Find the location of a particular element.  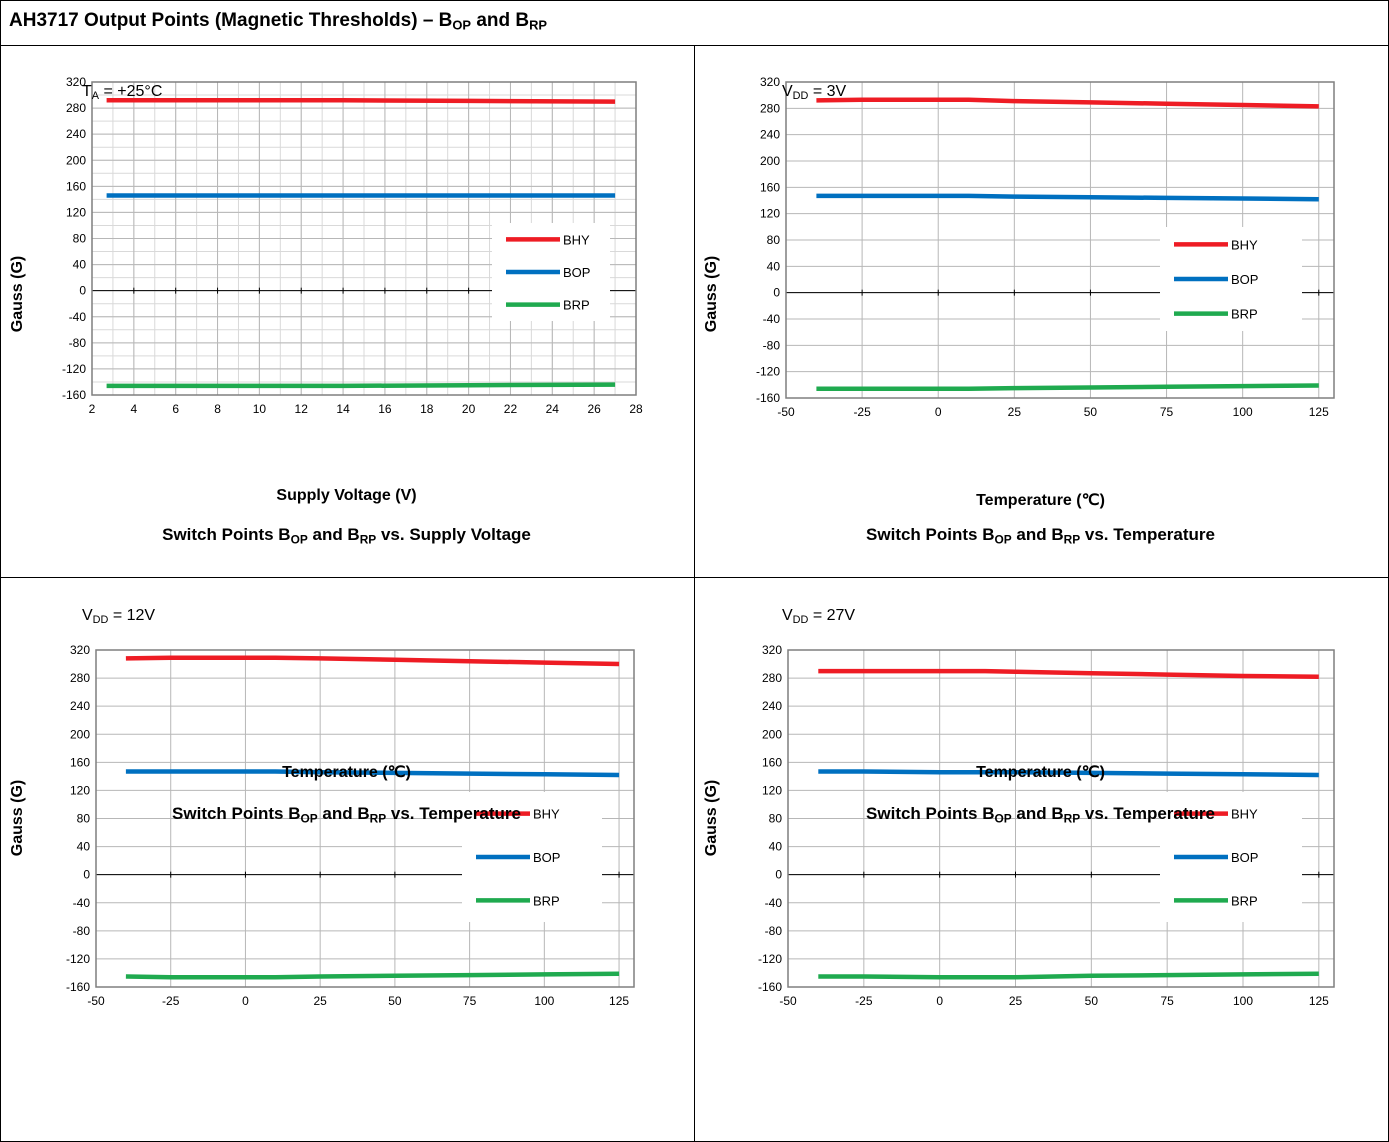

series-line-bop is located at coordinates (372, 773).